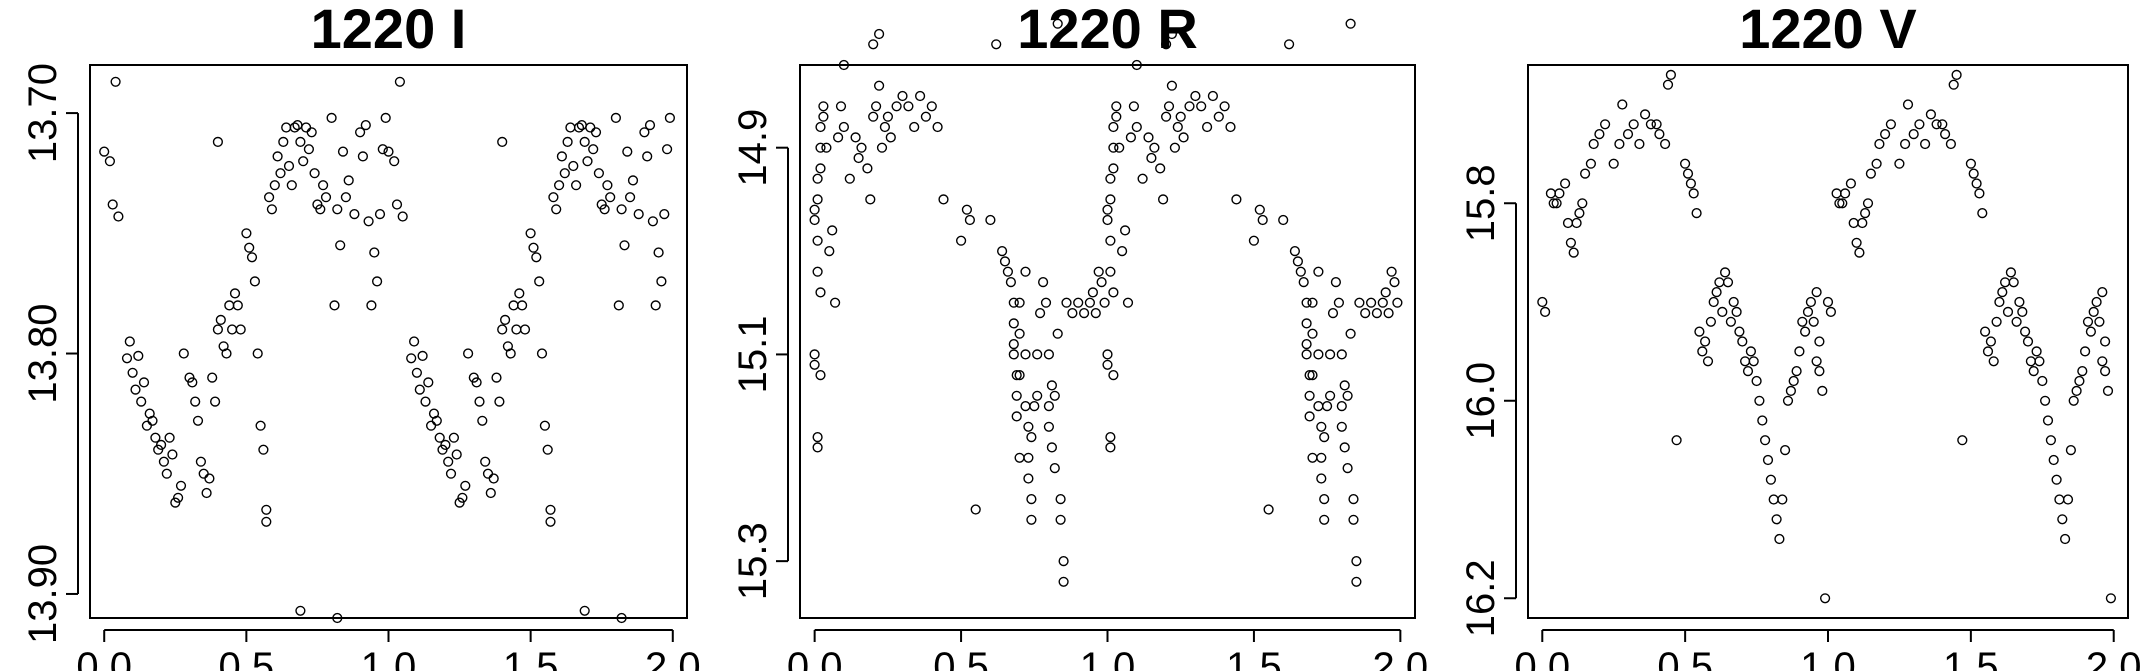 This screenshot has height=671, width=2155. What do you see at coordinates (1481, 203) in the screenshot?
I see `panel-3-y-tick-label: 15.8` at bounding box center [1481, 203].